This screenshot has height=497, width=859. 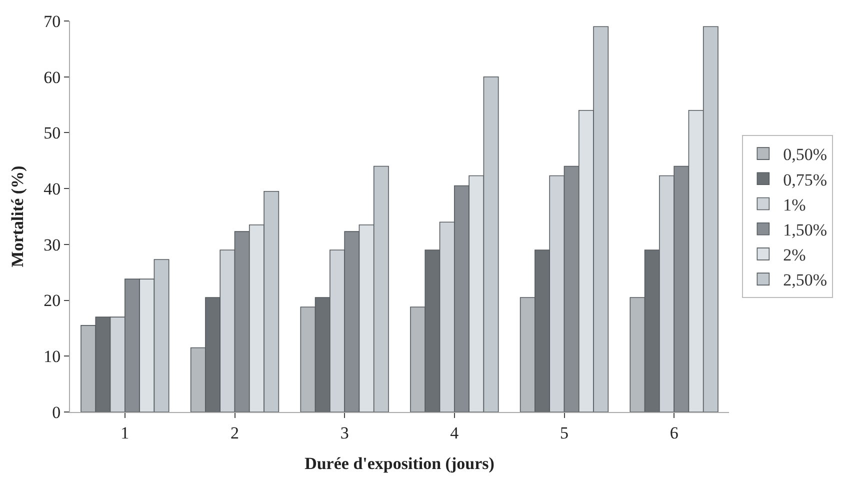 What do you see at coordinates (52, 189) in the screenshot?
I see `y-tick-label: 40` at bounding box center [52, 189].